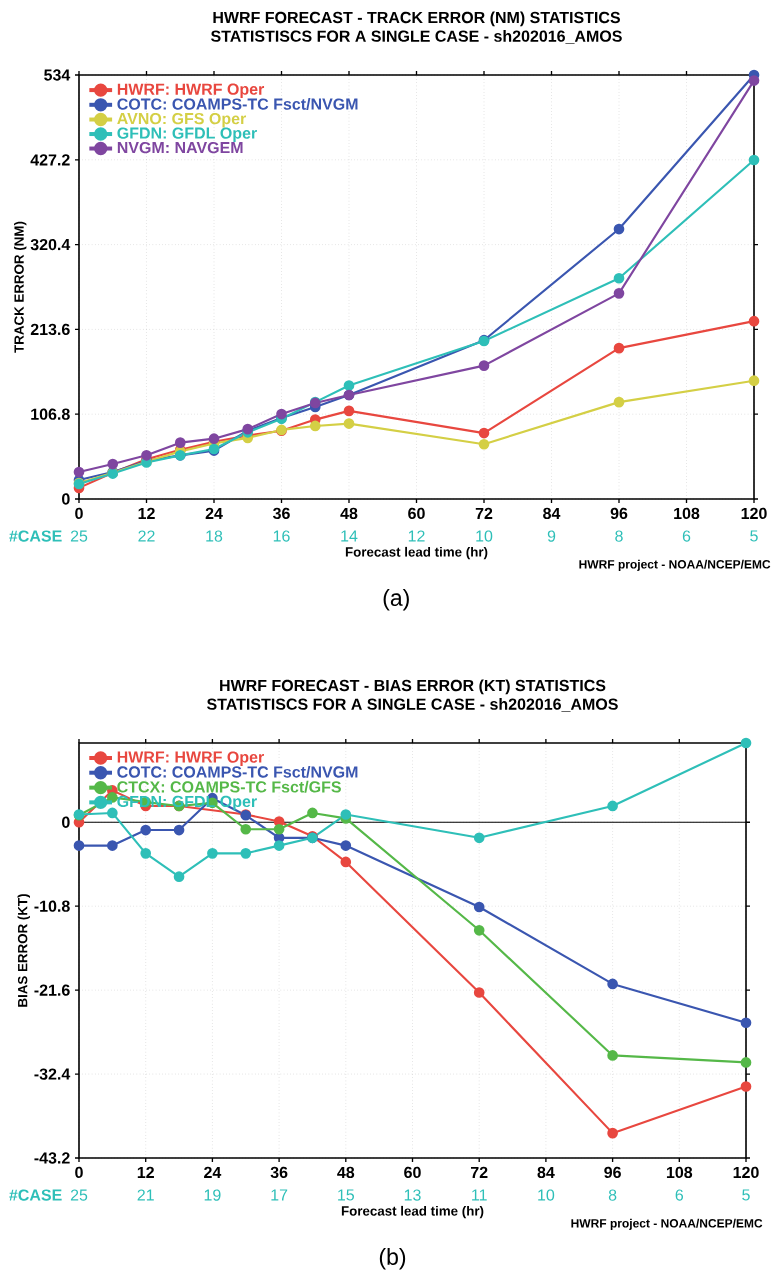  Describe the element at coordinates (57, 75) in the screenshot. I see `y-tick-label: 534` at that location.